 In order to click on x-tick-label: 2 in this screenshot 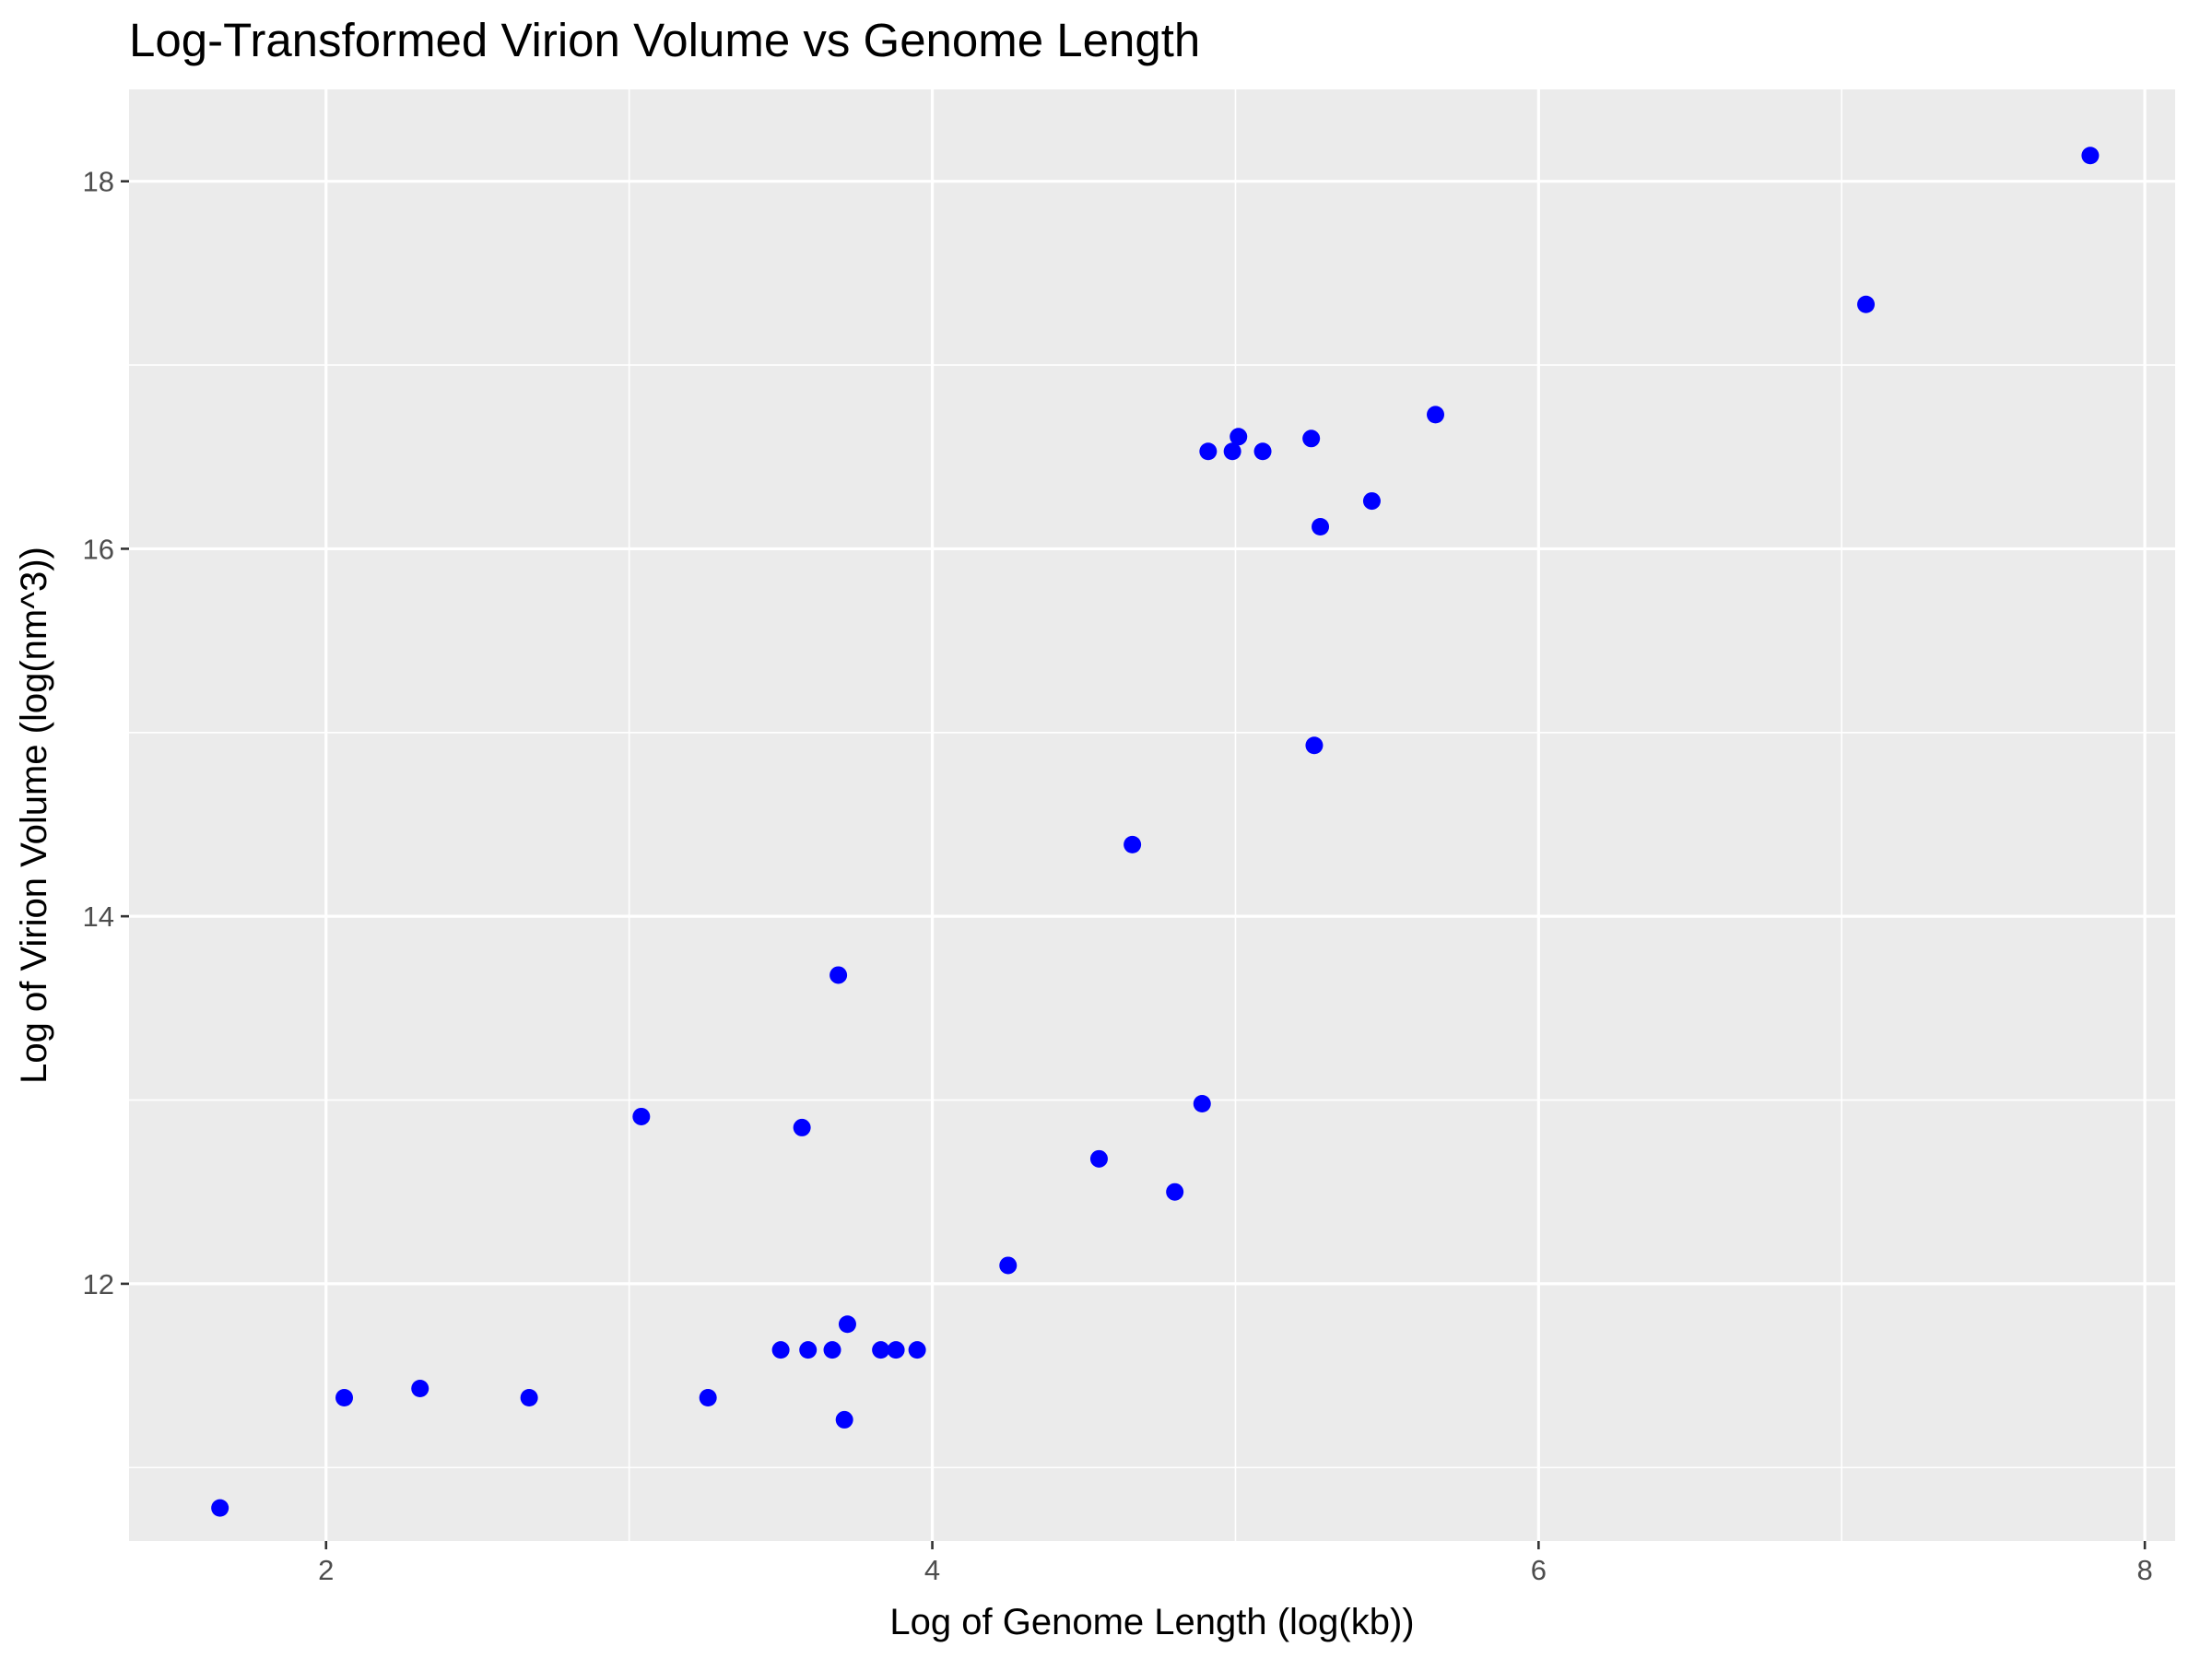, I will do `click(326, 1570)`.